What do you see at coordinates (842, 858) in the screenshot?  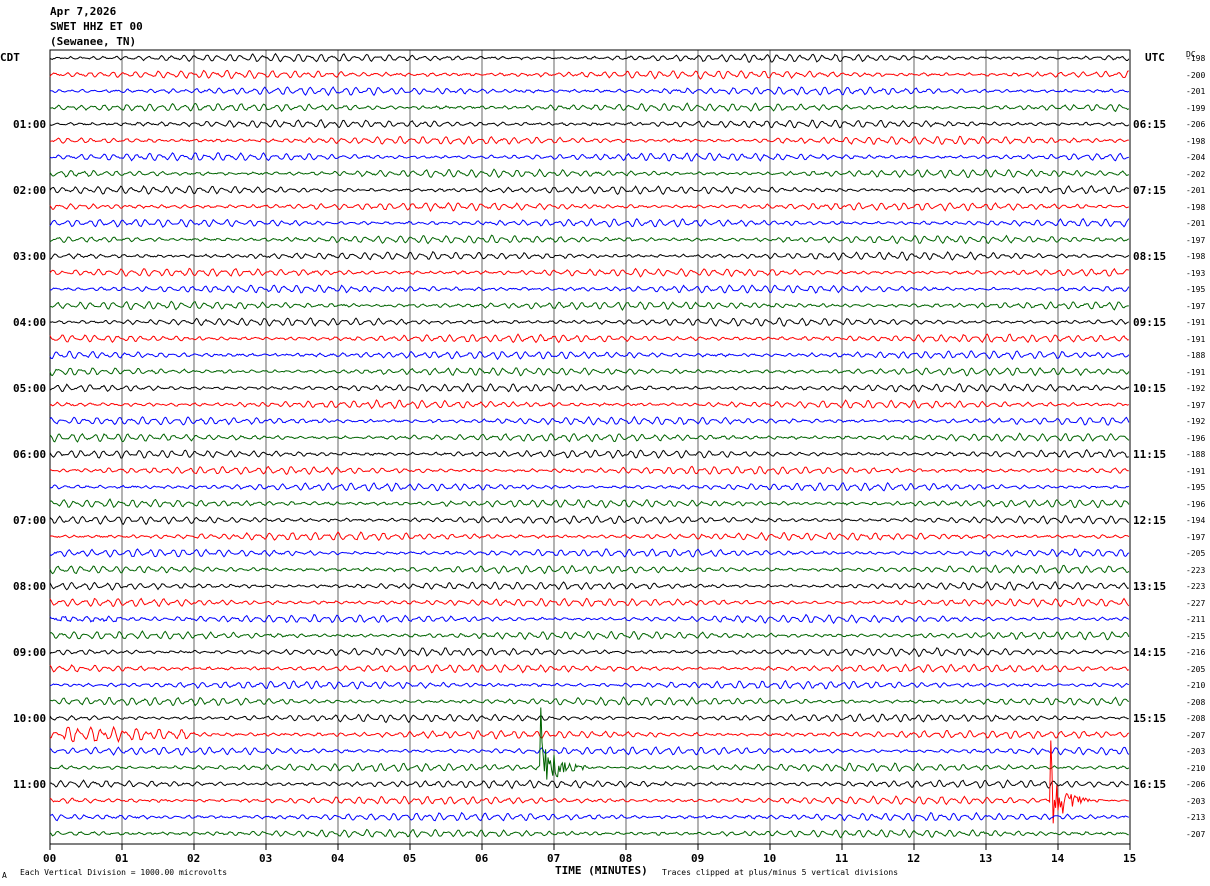 I see `x-tick-label: 11` at bounding box center [842, 858].